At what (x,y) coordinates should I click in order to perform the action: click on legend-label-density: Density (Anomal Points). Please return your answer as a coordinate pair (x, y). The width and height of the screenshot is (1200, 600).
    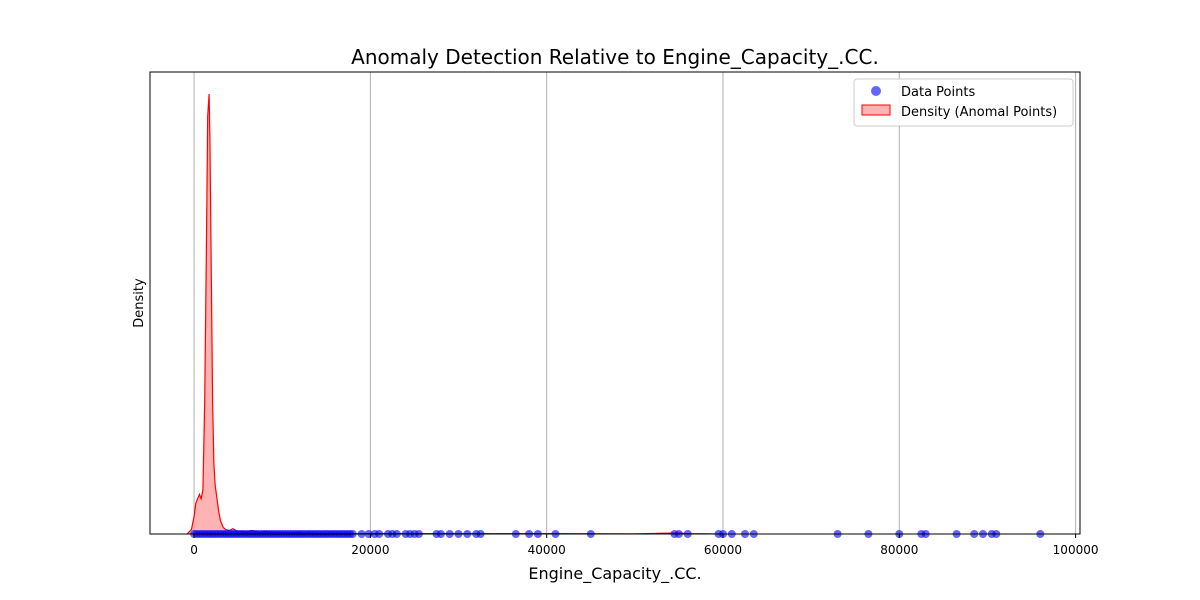
    Looking at the image, I should click on (979, 112).